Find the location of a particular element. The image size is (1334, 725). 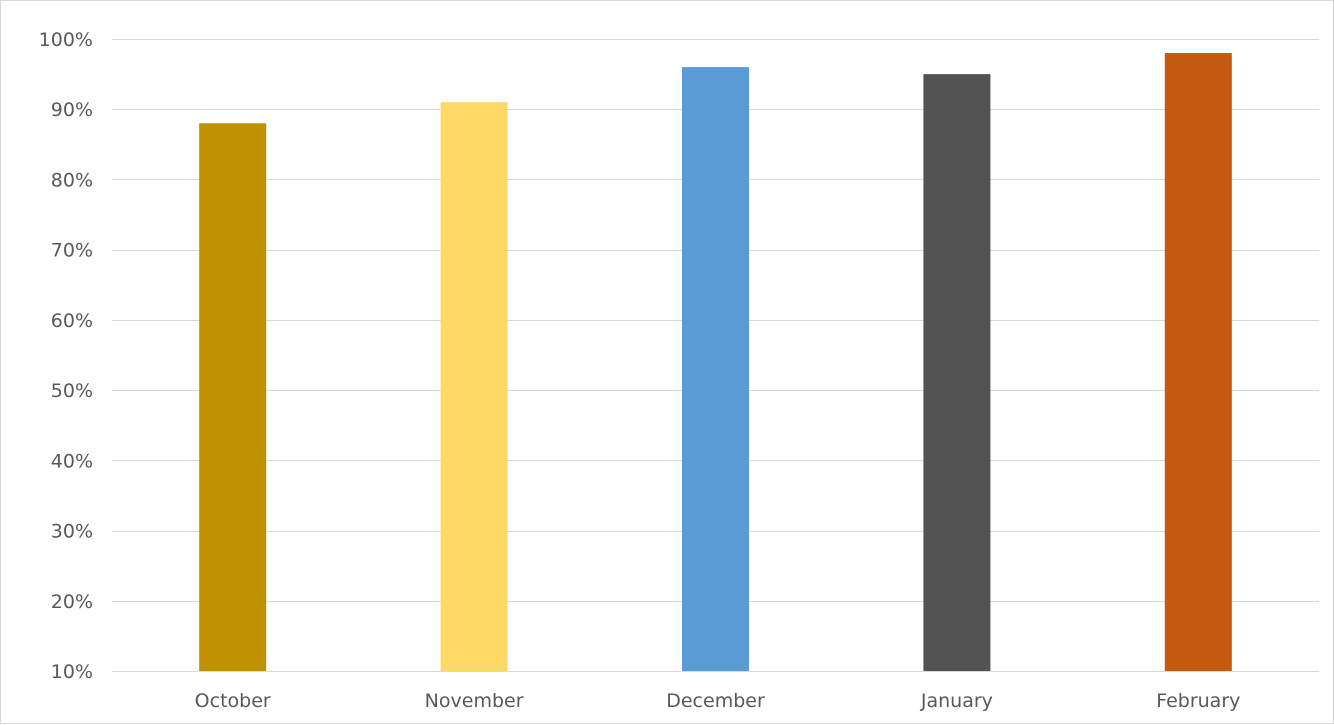

y-axis-tick-labels: 10% 20% 30% 40% 50% 60% 70% 80% 90% 100% is located at coordinates (66, 356).